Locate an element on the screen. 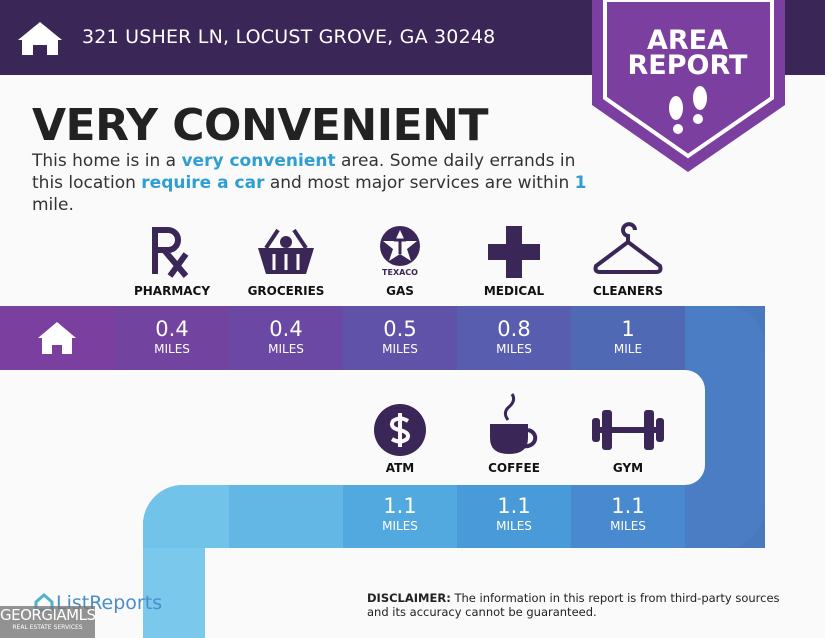 The height and width of the screenshot is (638, 825). badge-shield is located at coordinates (688, 86).